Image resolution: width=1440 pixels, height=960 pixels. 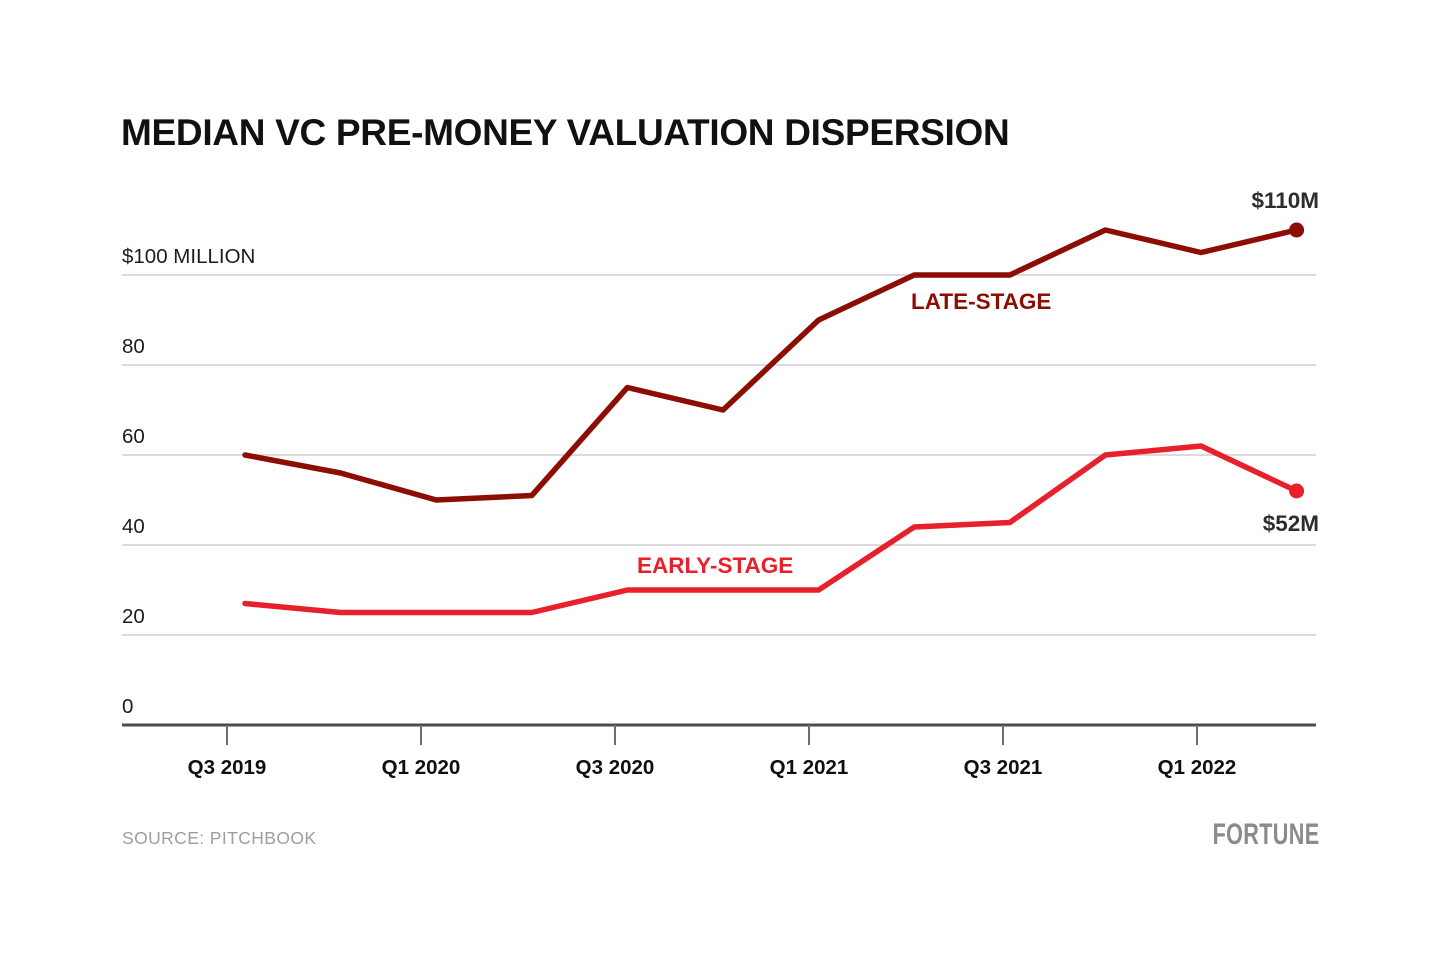 I want to click on early-stage-endpoint-dot, so click(x=1297, y=491).